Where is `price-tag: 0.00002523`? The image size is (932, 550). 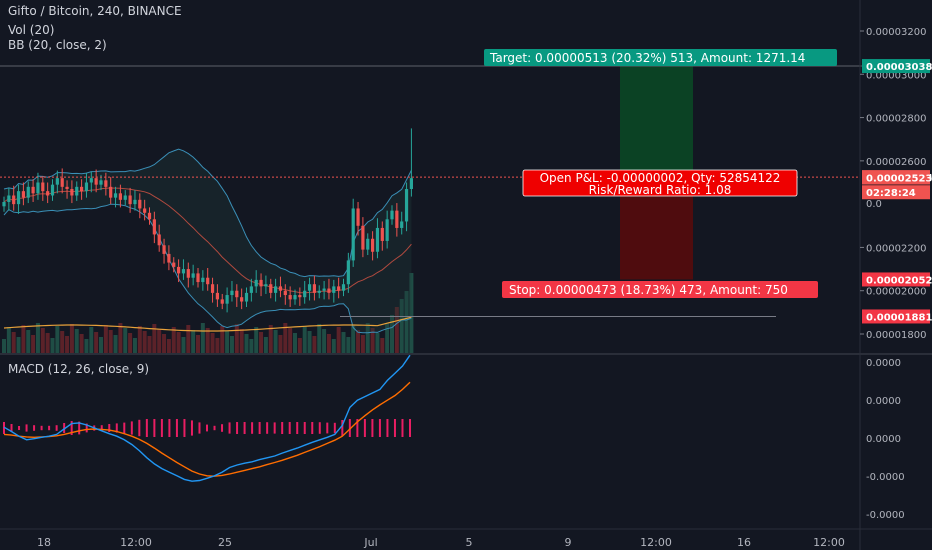 price-tag: 0.00002523 is located at coordinates (897, 177).